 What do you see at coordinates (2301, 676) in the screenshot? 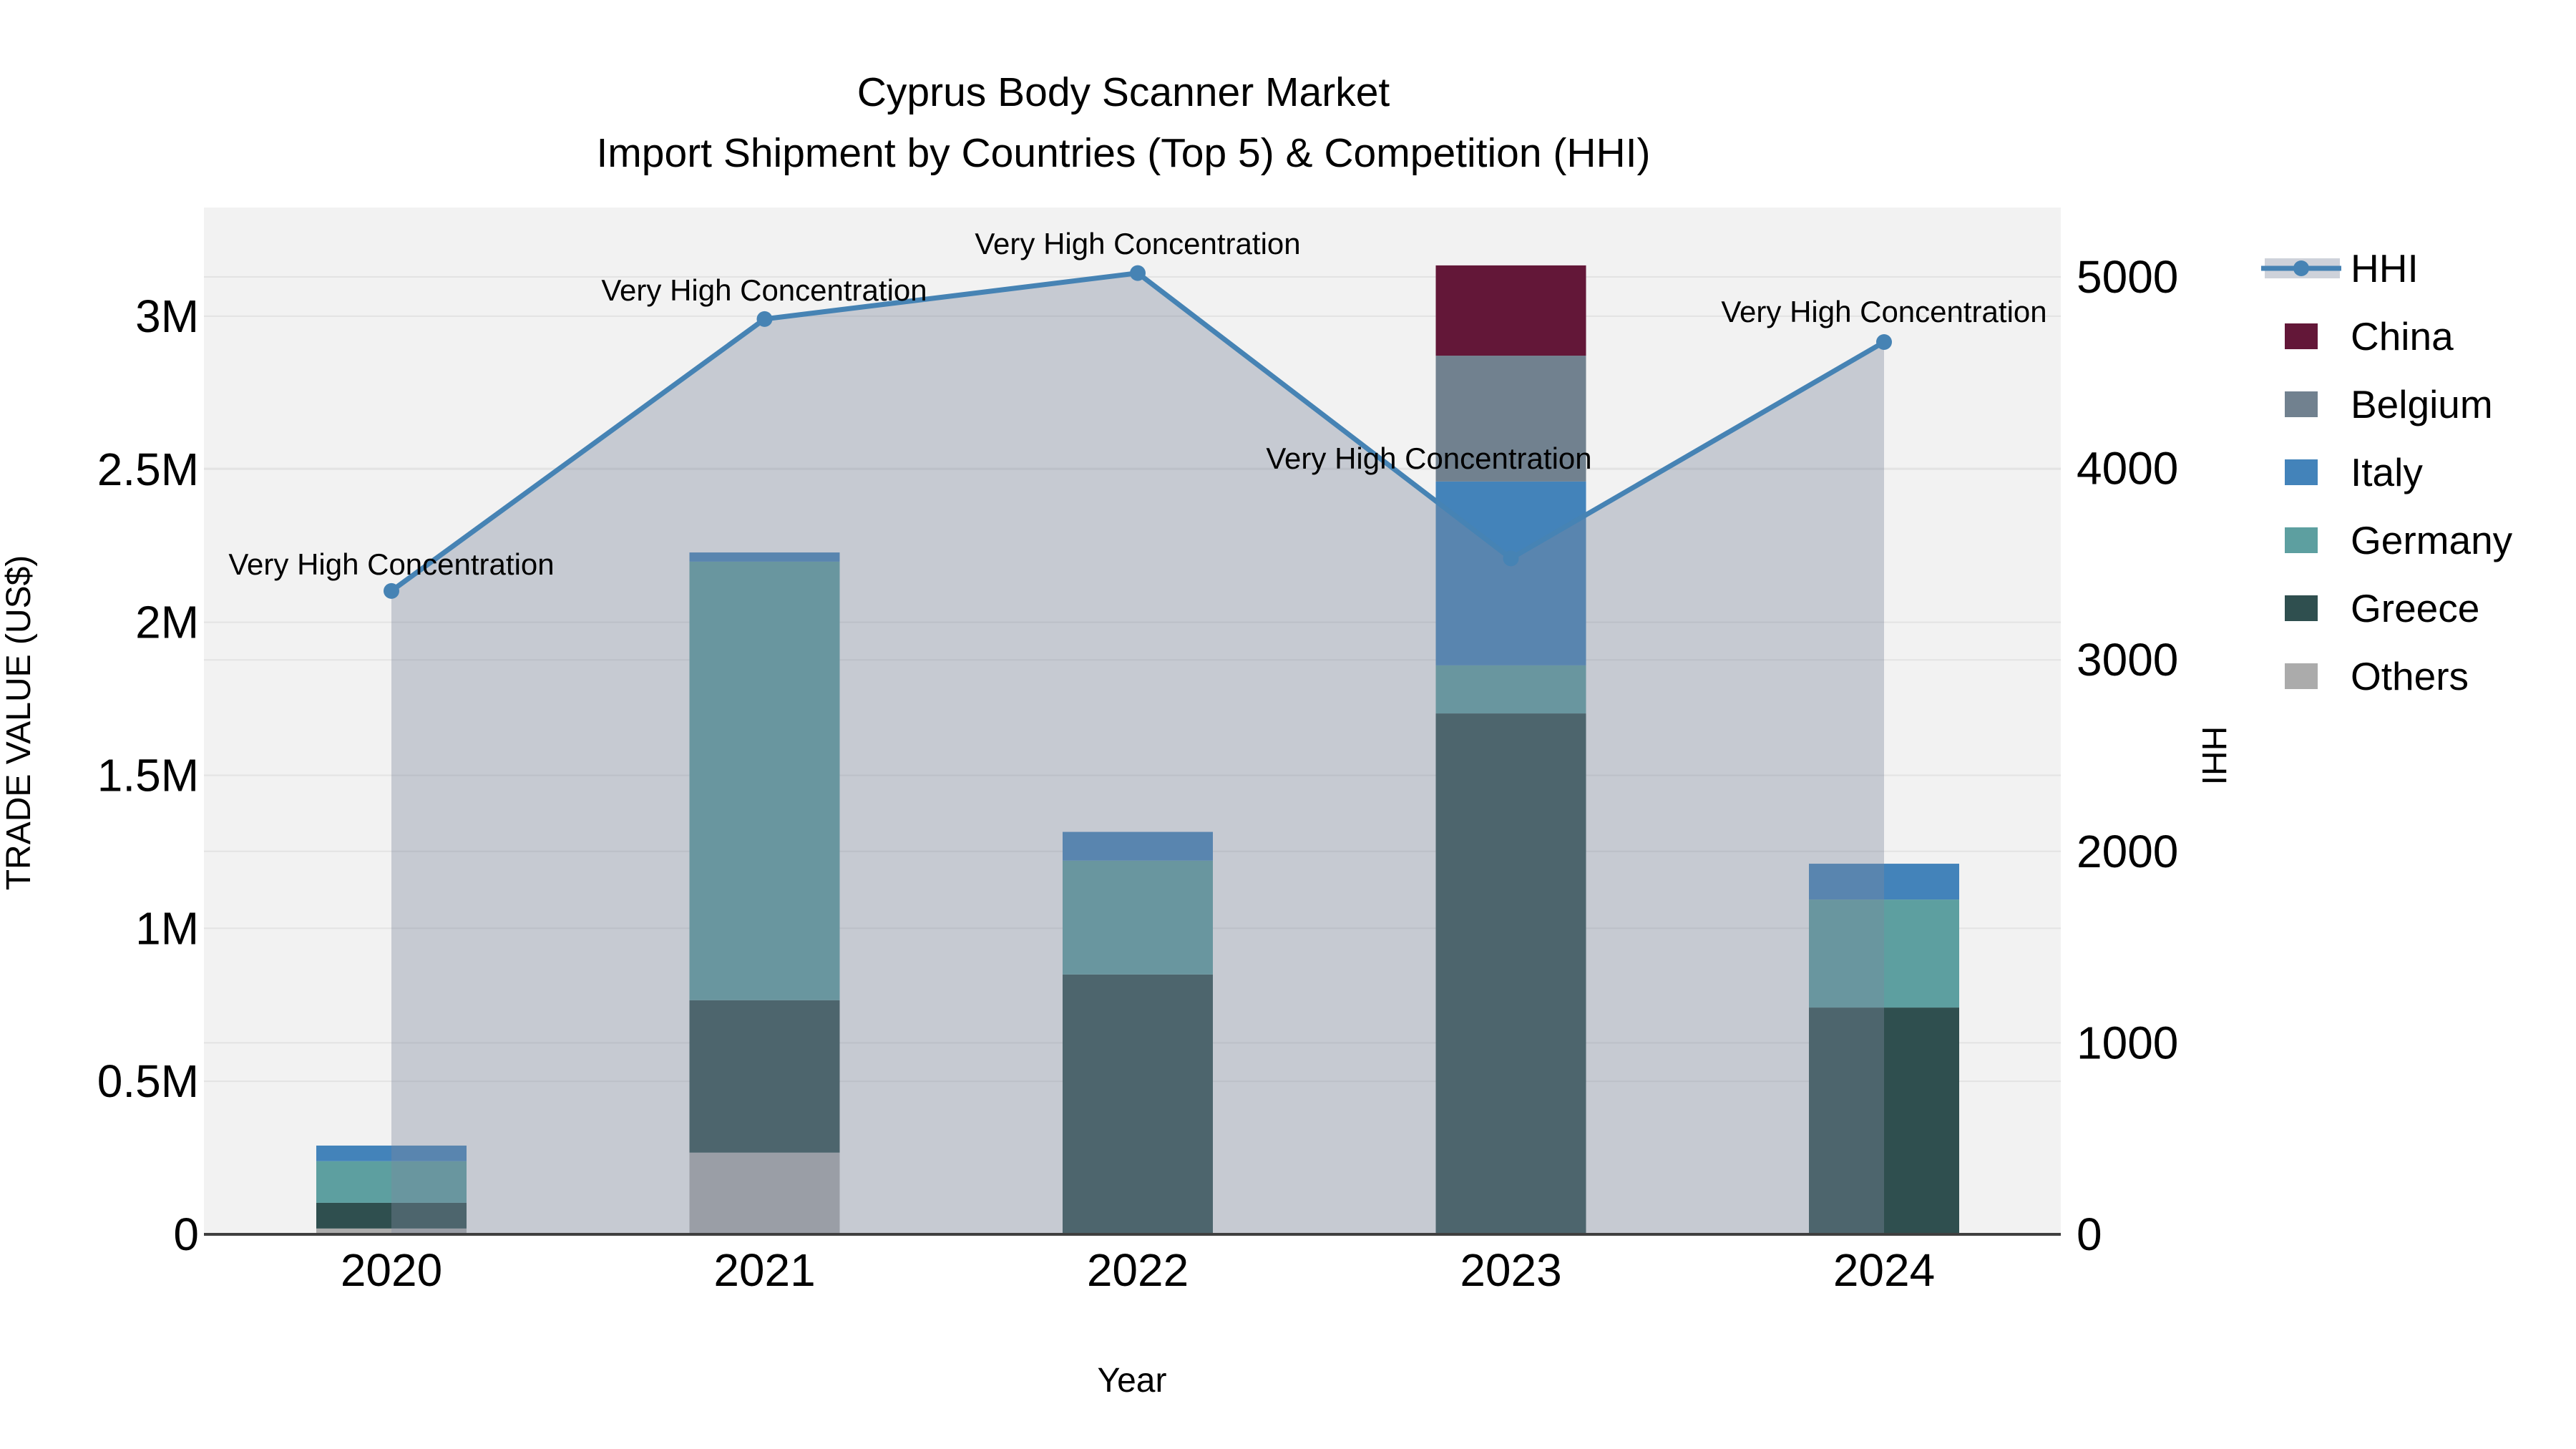
I see `legend-swatch-others` at bounding box center [2301, 676].